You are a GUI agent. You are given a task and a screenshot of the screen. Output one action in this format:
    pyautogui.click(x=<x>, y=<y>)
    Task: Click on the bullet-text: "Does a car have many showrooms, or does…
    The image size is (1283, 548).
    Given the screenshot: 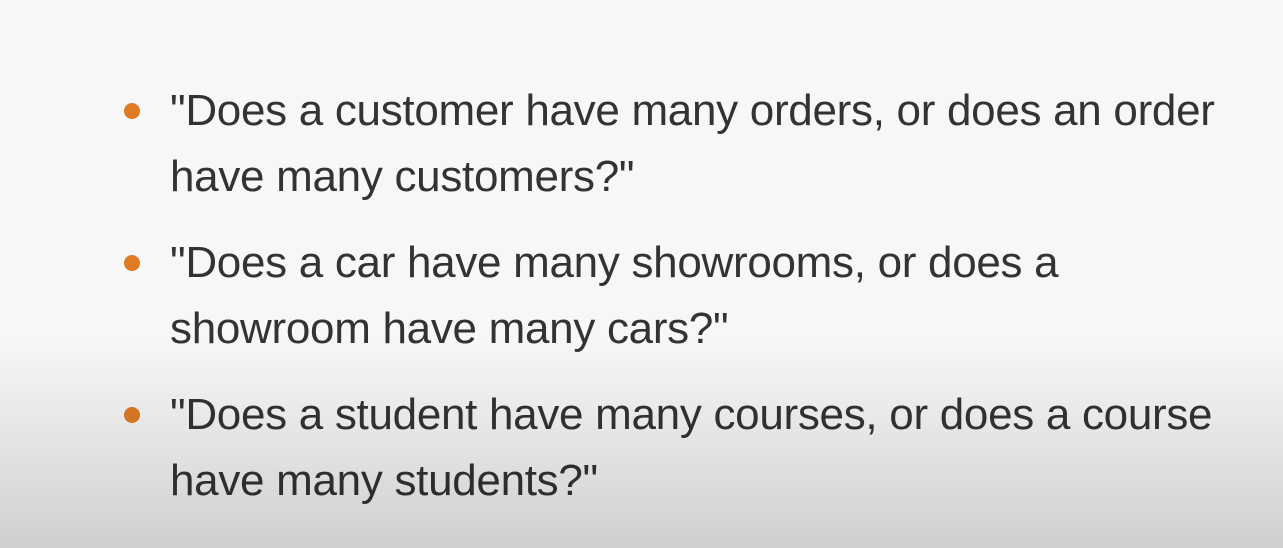 What is the action you would take?
    pyautogui.click(x=614, y=295)
    